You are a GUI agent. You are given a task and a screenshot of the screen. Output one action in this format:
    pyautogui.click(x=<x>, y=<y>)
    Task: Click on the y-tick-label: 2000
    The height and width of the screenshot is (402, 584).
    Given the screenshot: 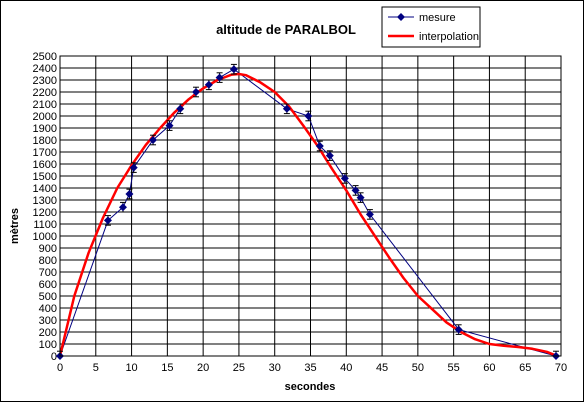 What is the action you would take?
    pyautogui.click(x=45, y=117)
    